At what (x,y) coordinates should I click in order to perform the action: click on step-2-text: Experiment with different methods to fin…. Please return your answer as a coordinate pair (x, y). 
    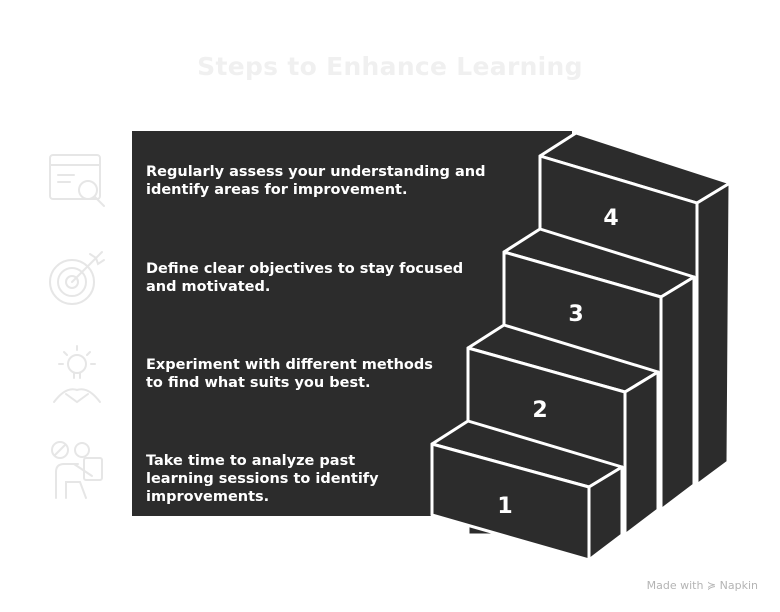
    Looking at the image, I should click on (289, 374).